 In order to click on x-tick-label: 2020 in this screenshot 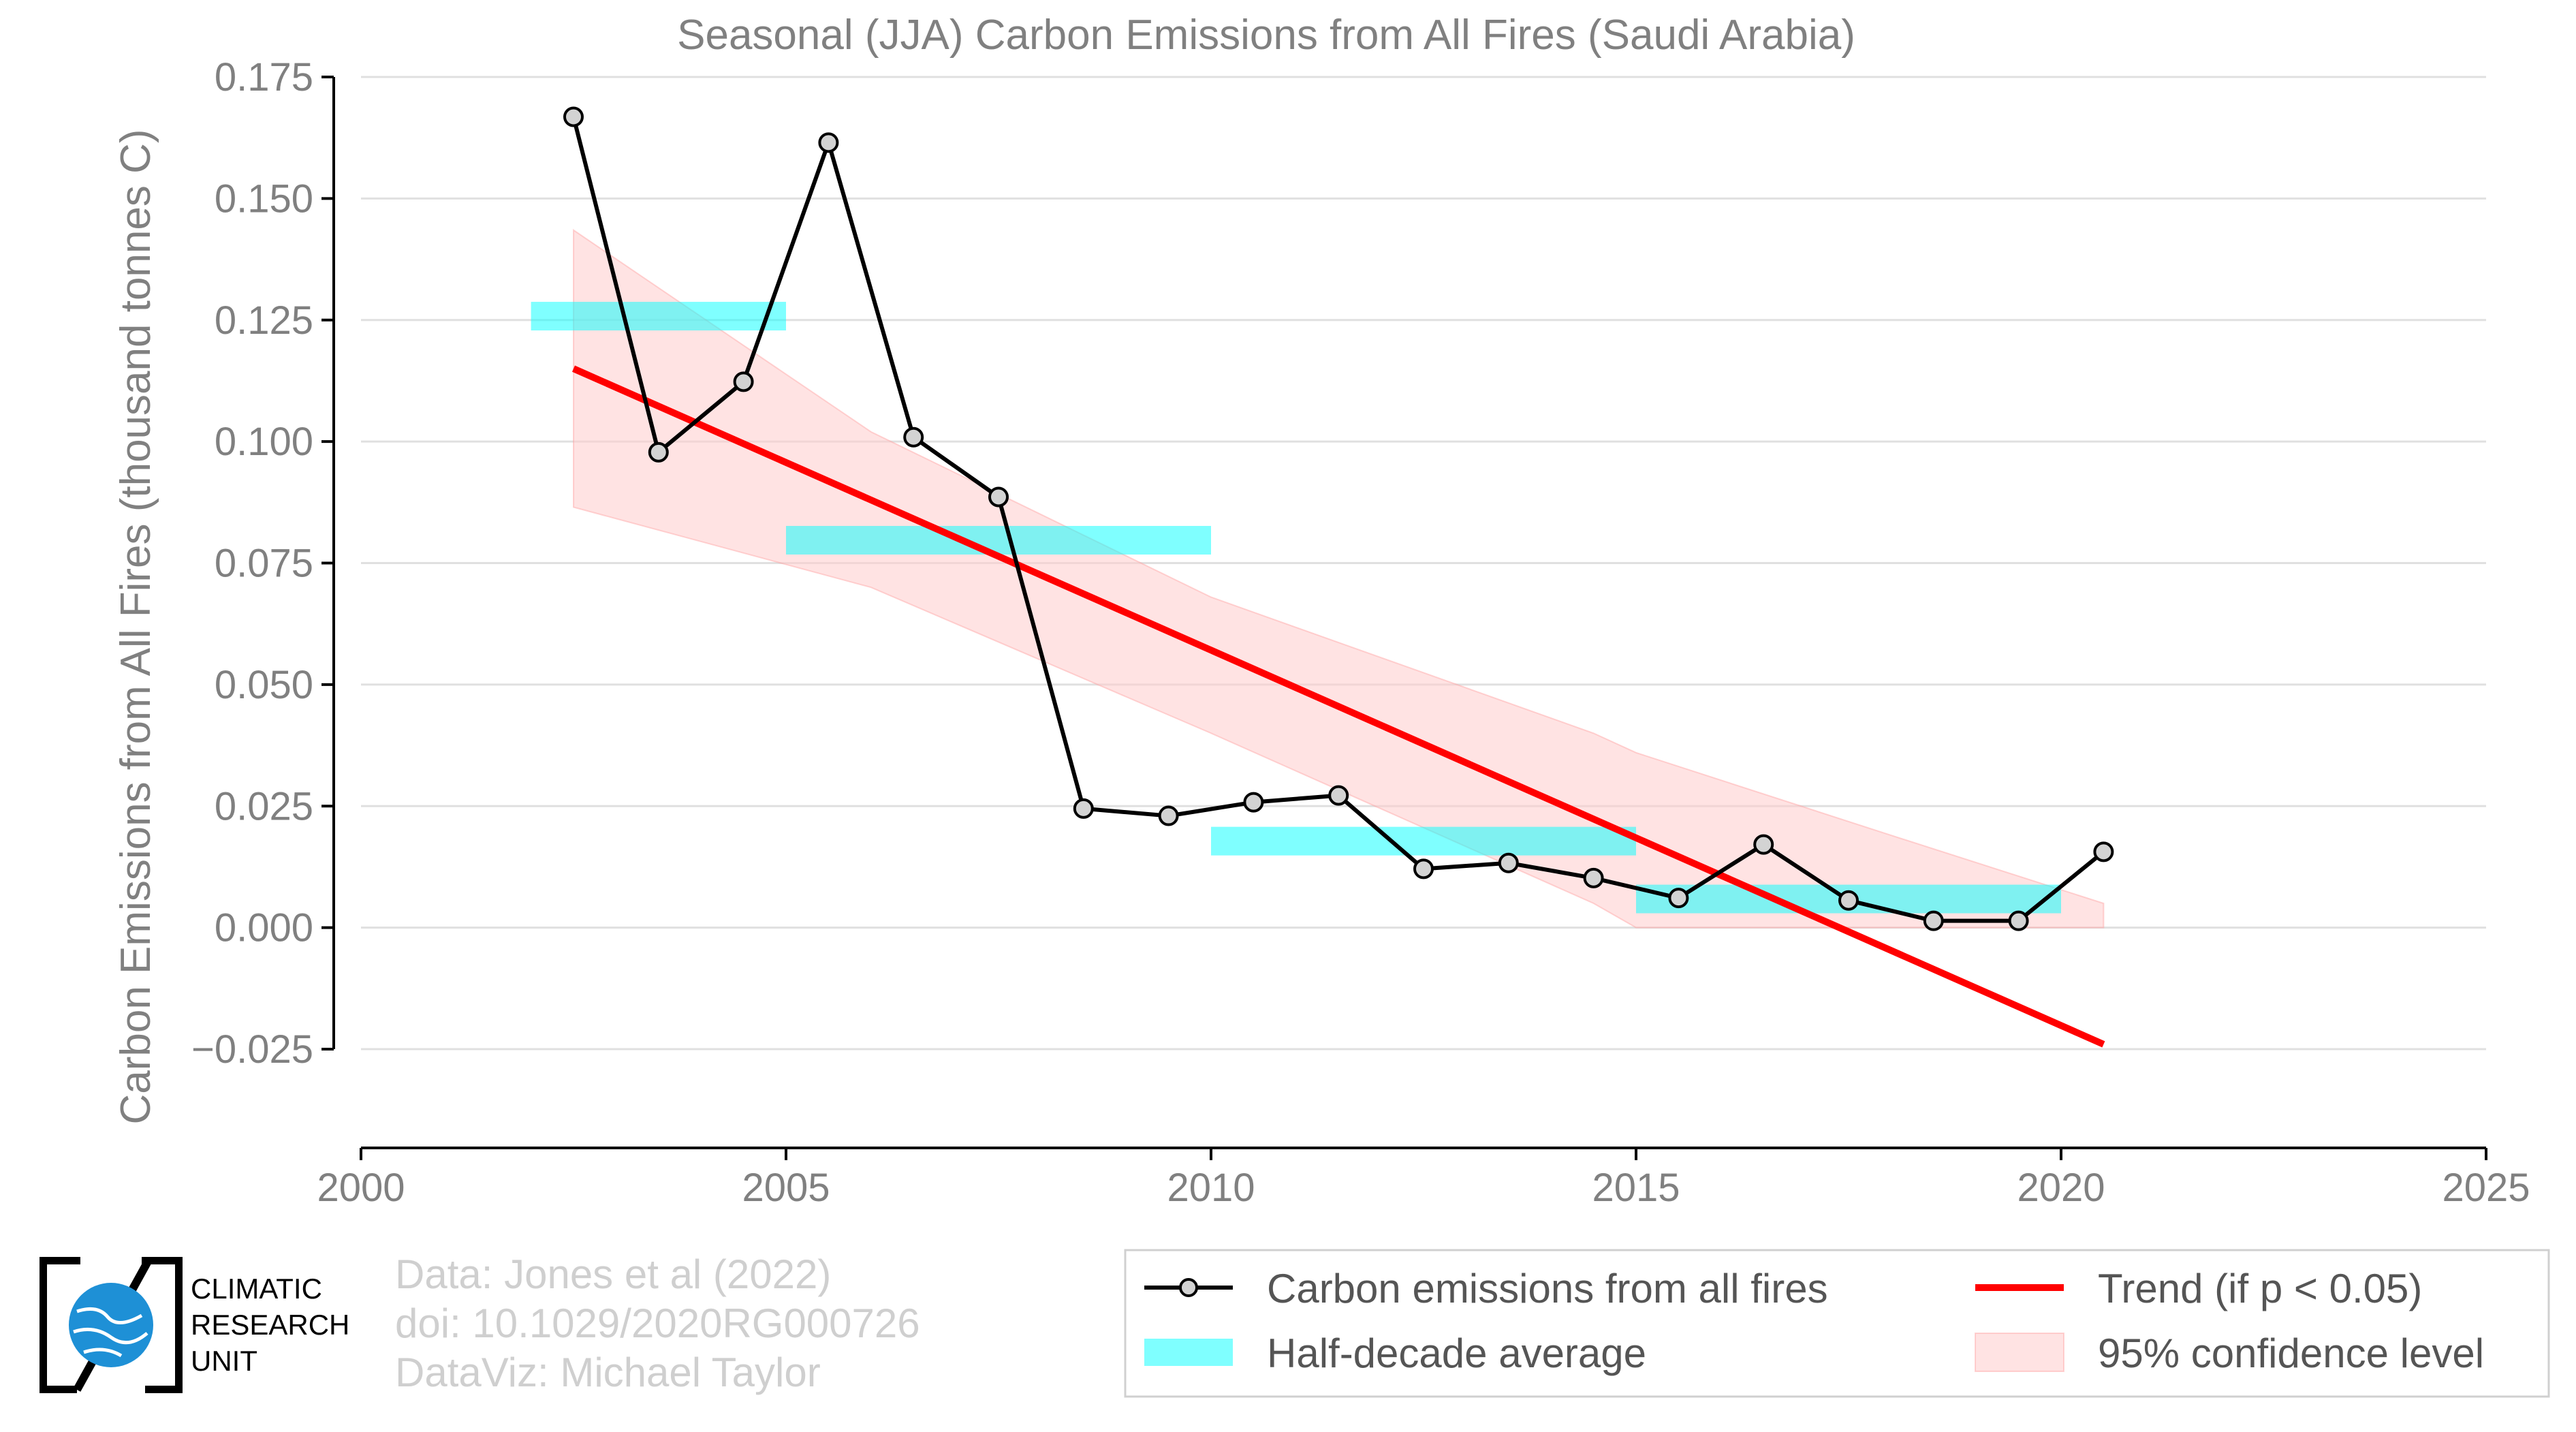, I will do `click(2061, 1188)`.